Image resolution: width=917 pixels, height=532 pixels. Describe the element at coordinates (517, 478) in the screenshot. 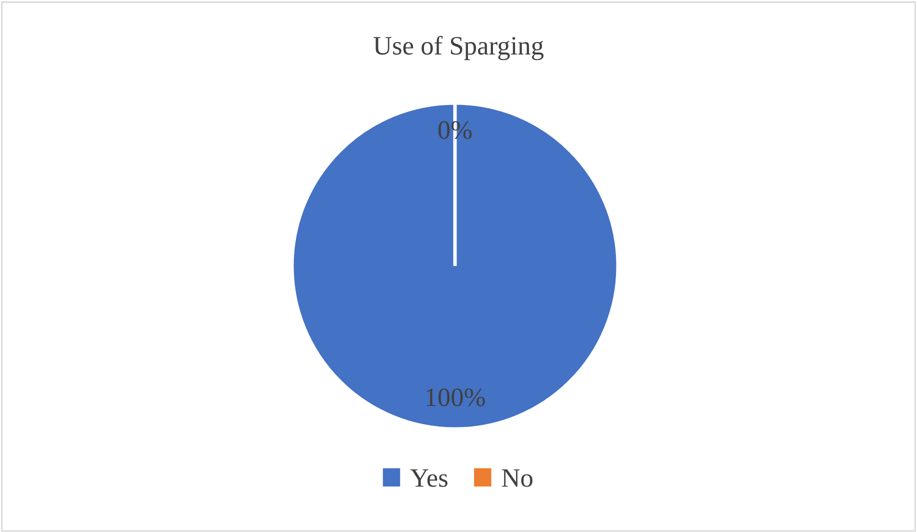

I see `legend-label: No` at that location.